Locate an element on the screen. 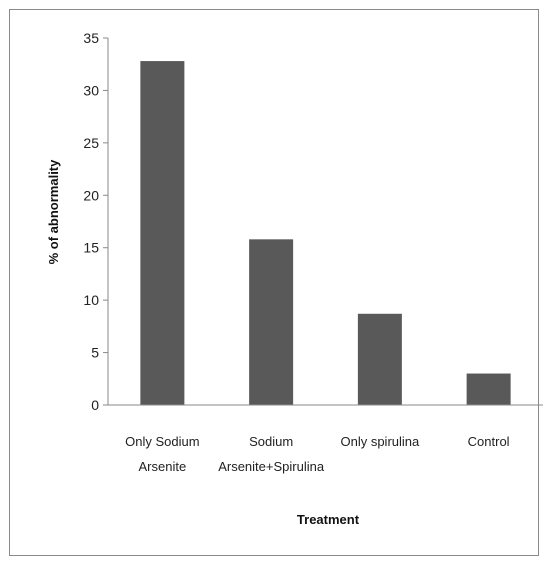 The image size is (547, 563). y-axis-title: % of abnormality is located at coordinates (53, 212).